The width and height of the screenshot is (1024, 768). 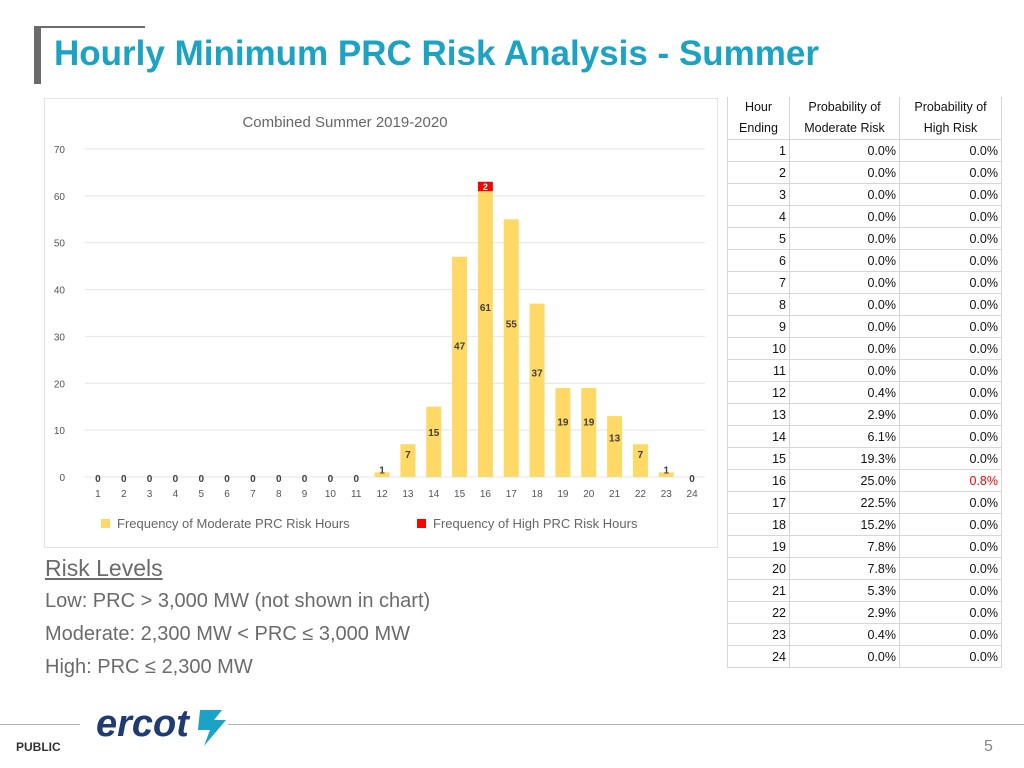 What do you see at coordinates (615, 494) in the screenshot?
I see `x-tick-label: 21` at bounding box center [615, 494].